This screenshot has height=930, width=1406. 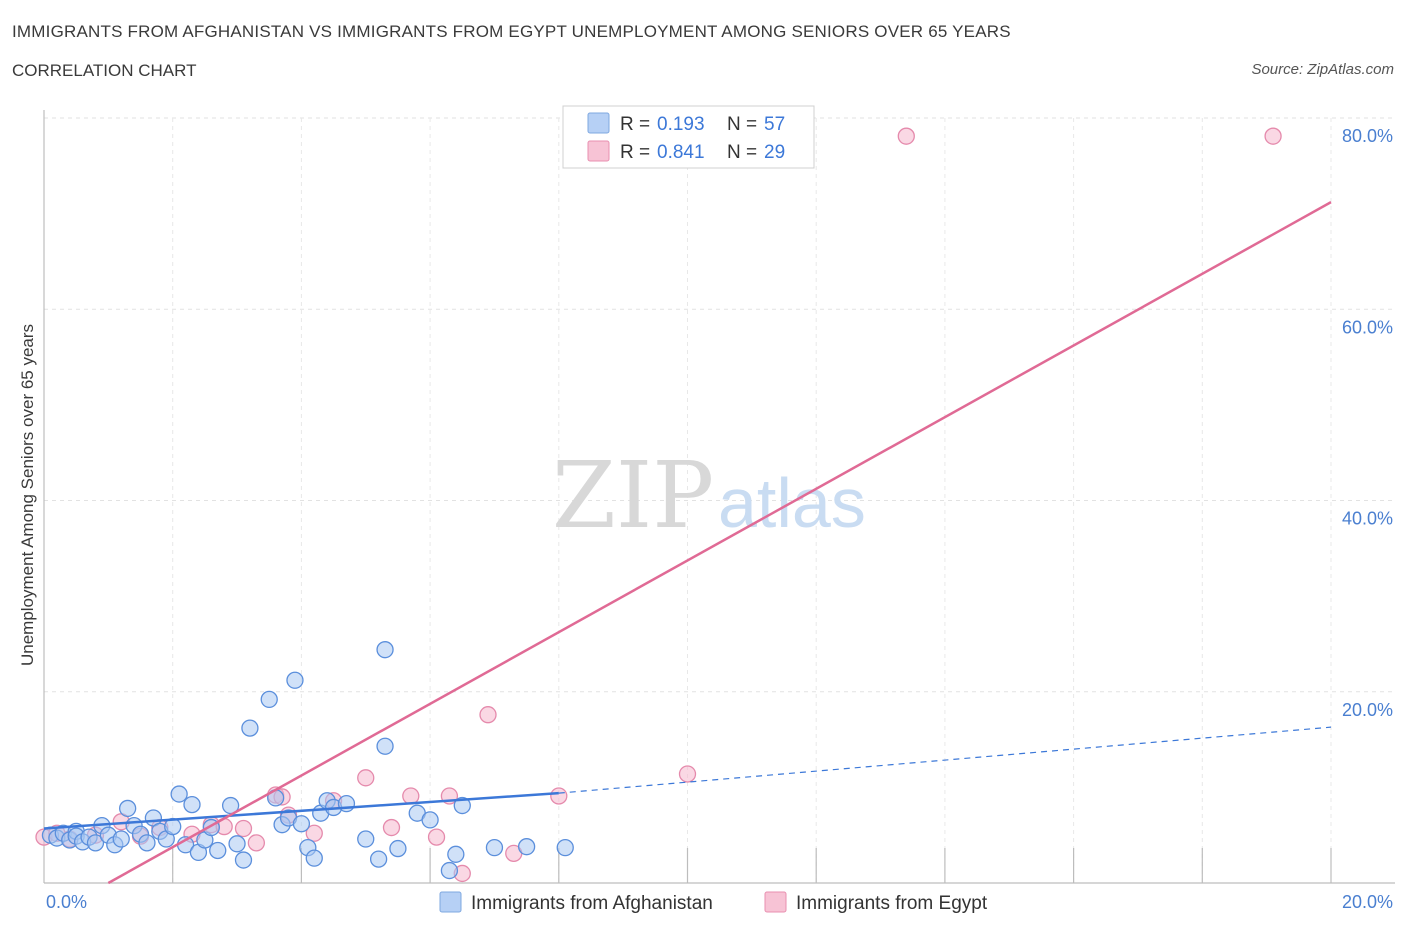 What do you see at coordinates (635, 124) in the screenshot?
I see `legend-r-label-1: R =` at bounding box center [635, 124].